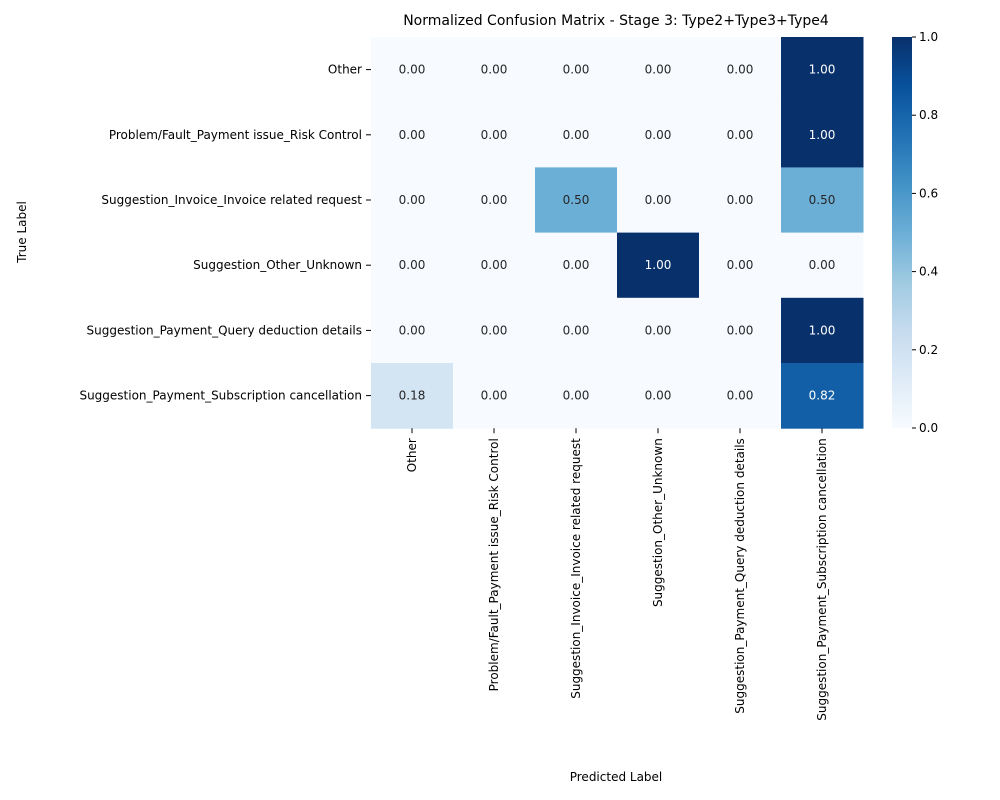 This screenshot has height=800, width=1000. What do you see at coordinates (902, 232) in the screenshot?
I see `colorbar-gradient` at bounding box center [902, 232].